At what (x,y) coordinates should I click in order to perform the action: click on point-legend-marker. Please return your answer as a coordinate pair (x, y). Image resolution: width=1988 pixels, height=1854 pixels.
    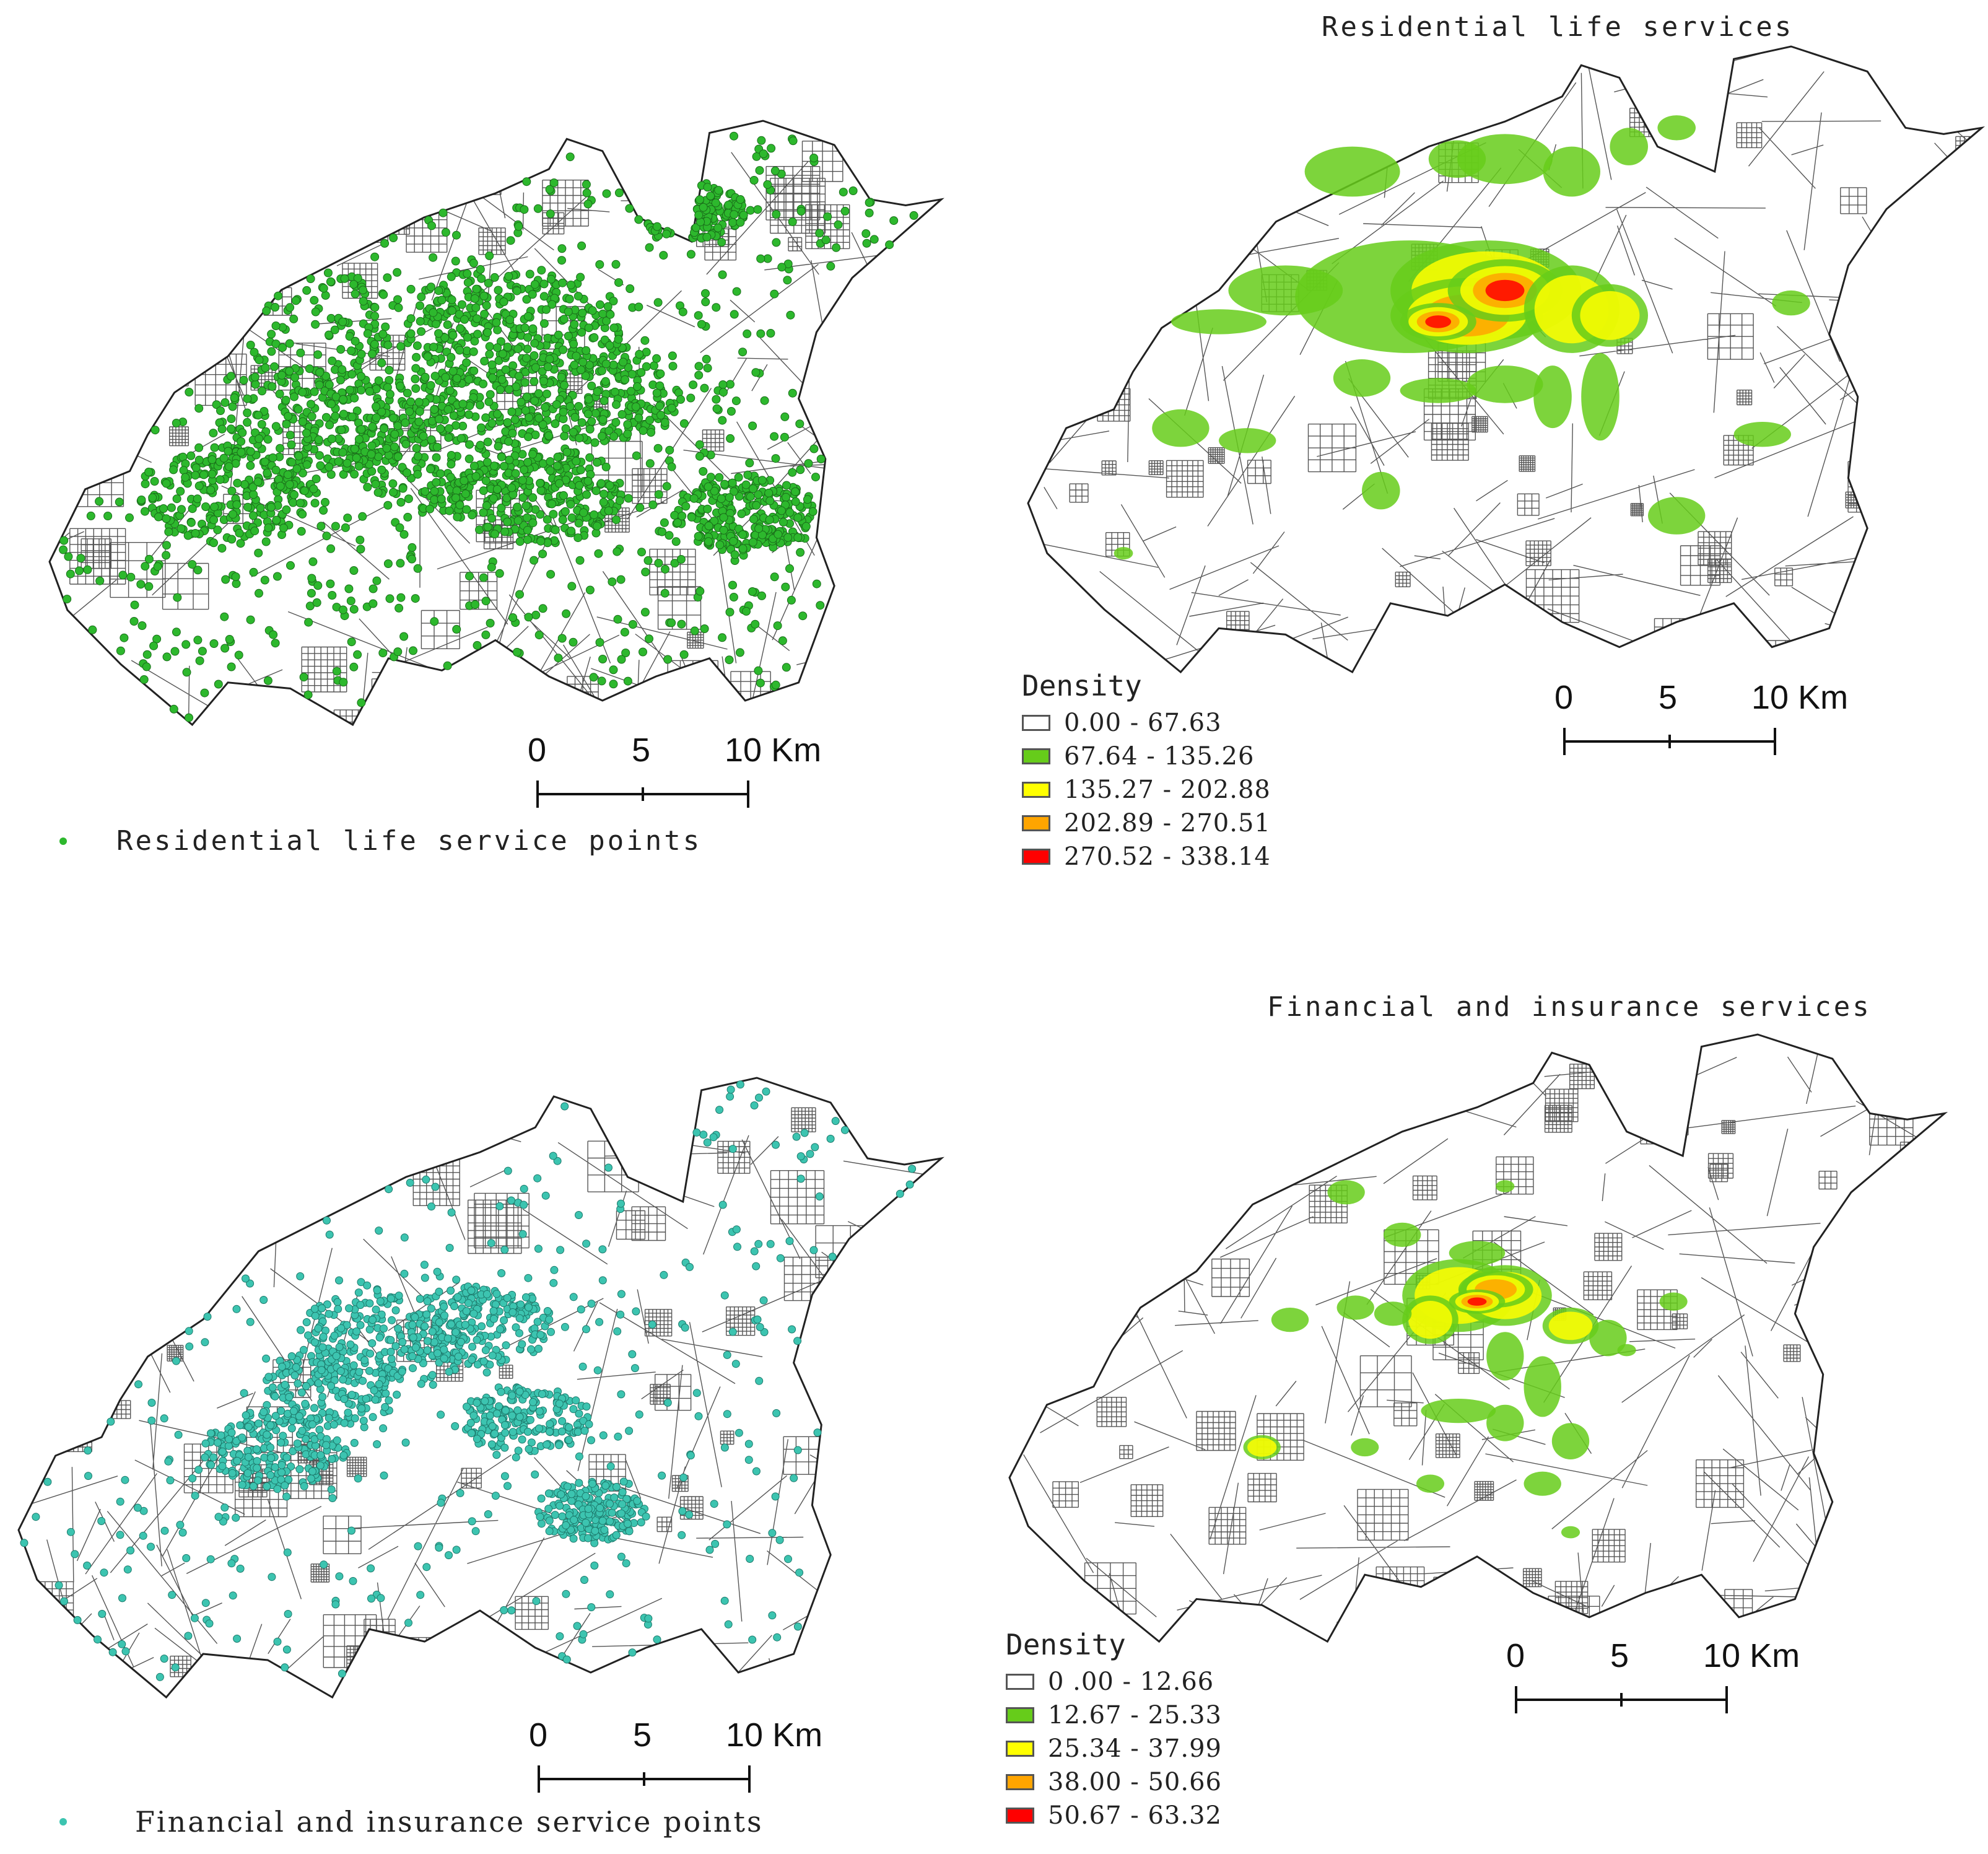
    Looking at the image, I should click on (63, 841).